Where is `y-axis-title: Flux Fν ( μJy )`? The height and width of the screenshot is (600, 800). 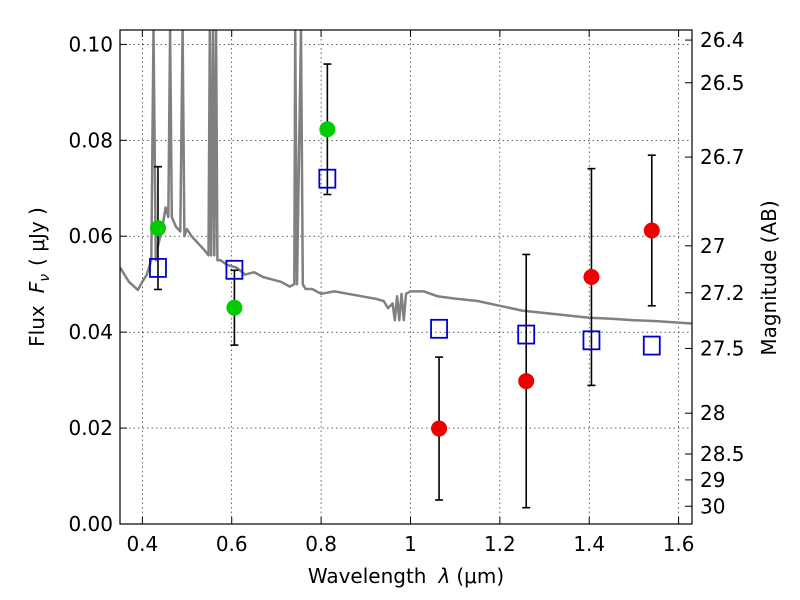 y-axis-title: Flux Fν ( μJy ) is located at coordinates (39, 277).